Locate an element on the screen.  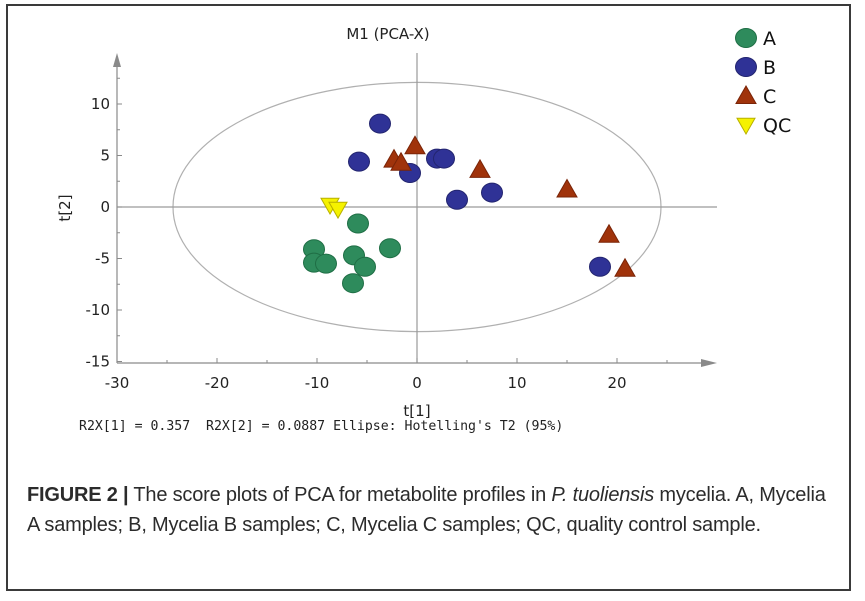
legend-item-c: C is located at coordinates (755, 96).